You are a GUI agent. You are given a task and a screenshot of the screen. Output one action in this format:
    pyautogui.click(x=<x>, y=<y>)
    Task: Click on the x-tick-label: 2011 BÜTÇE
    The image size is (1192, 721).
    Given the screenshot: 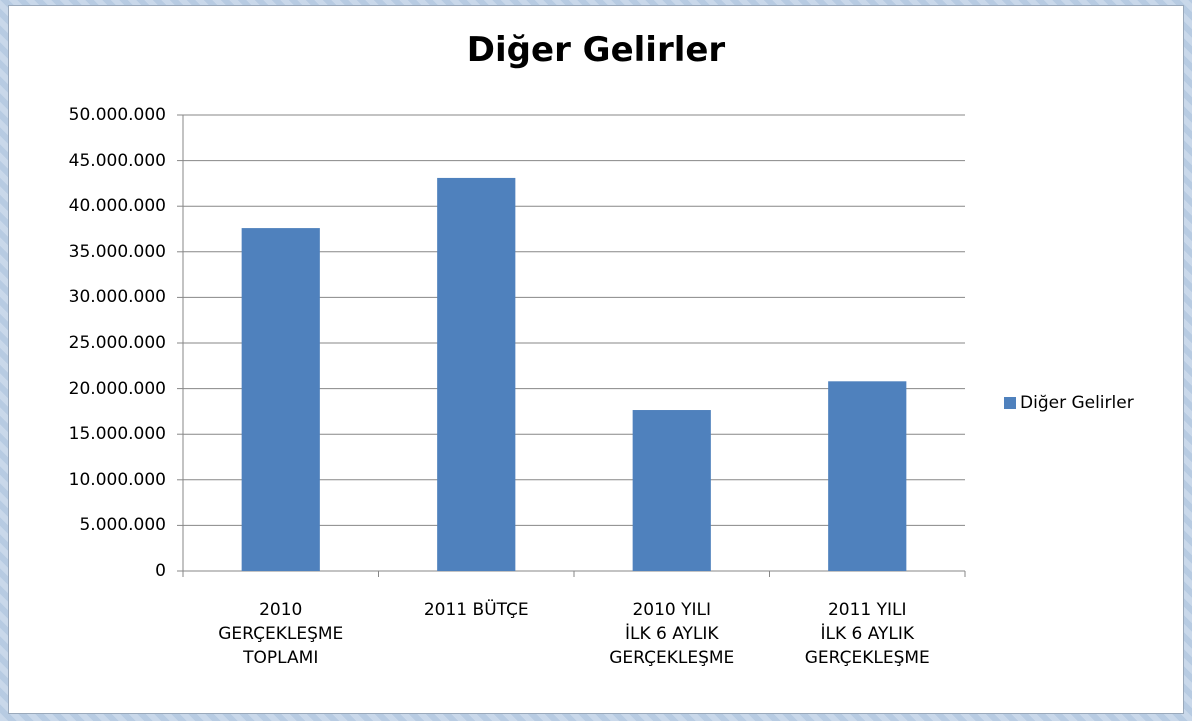 What is the action you would take?
    pyautogui.click(x=476, y=610)
    